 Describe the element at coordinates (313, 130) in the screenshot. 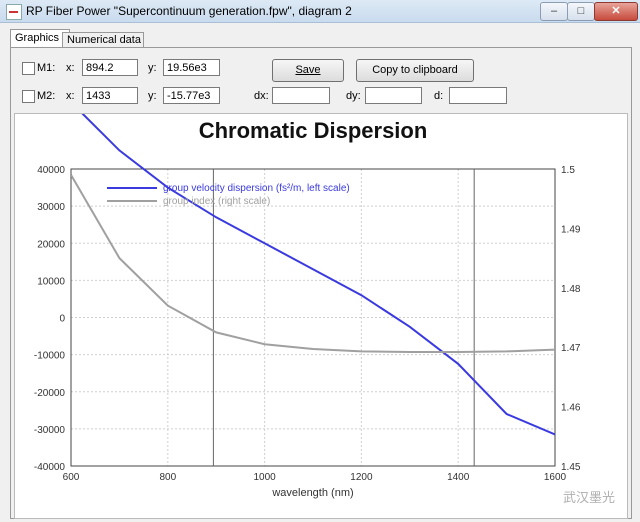

I see `chart-title: Chromatic Dispersion` at that location.